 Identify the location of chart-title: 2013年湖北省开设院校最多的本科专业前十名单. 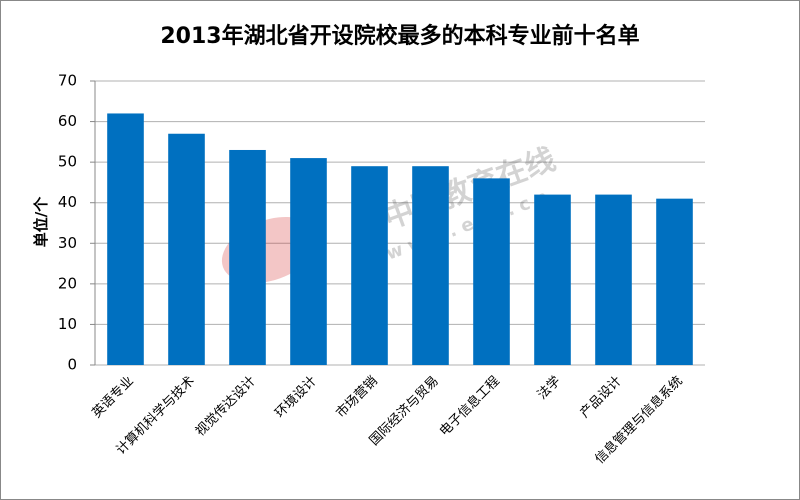
(399, 36).